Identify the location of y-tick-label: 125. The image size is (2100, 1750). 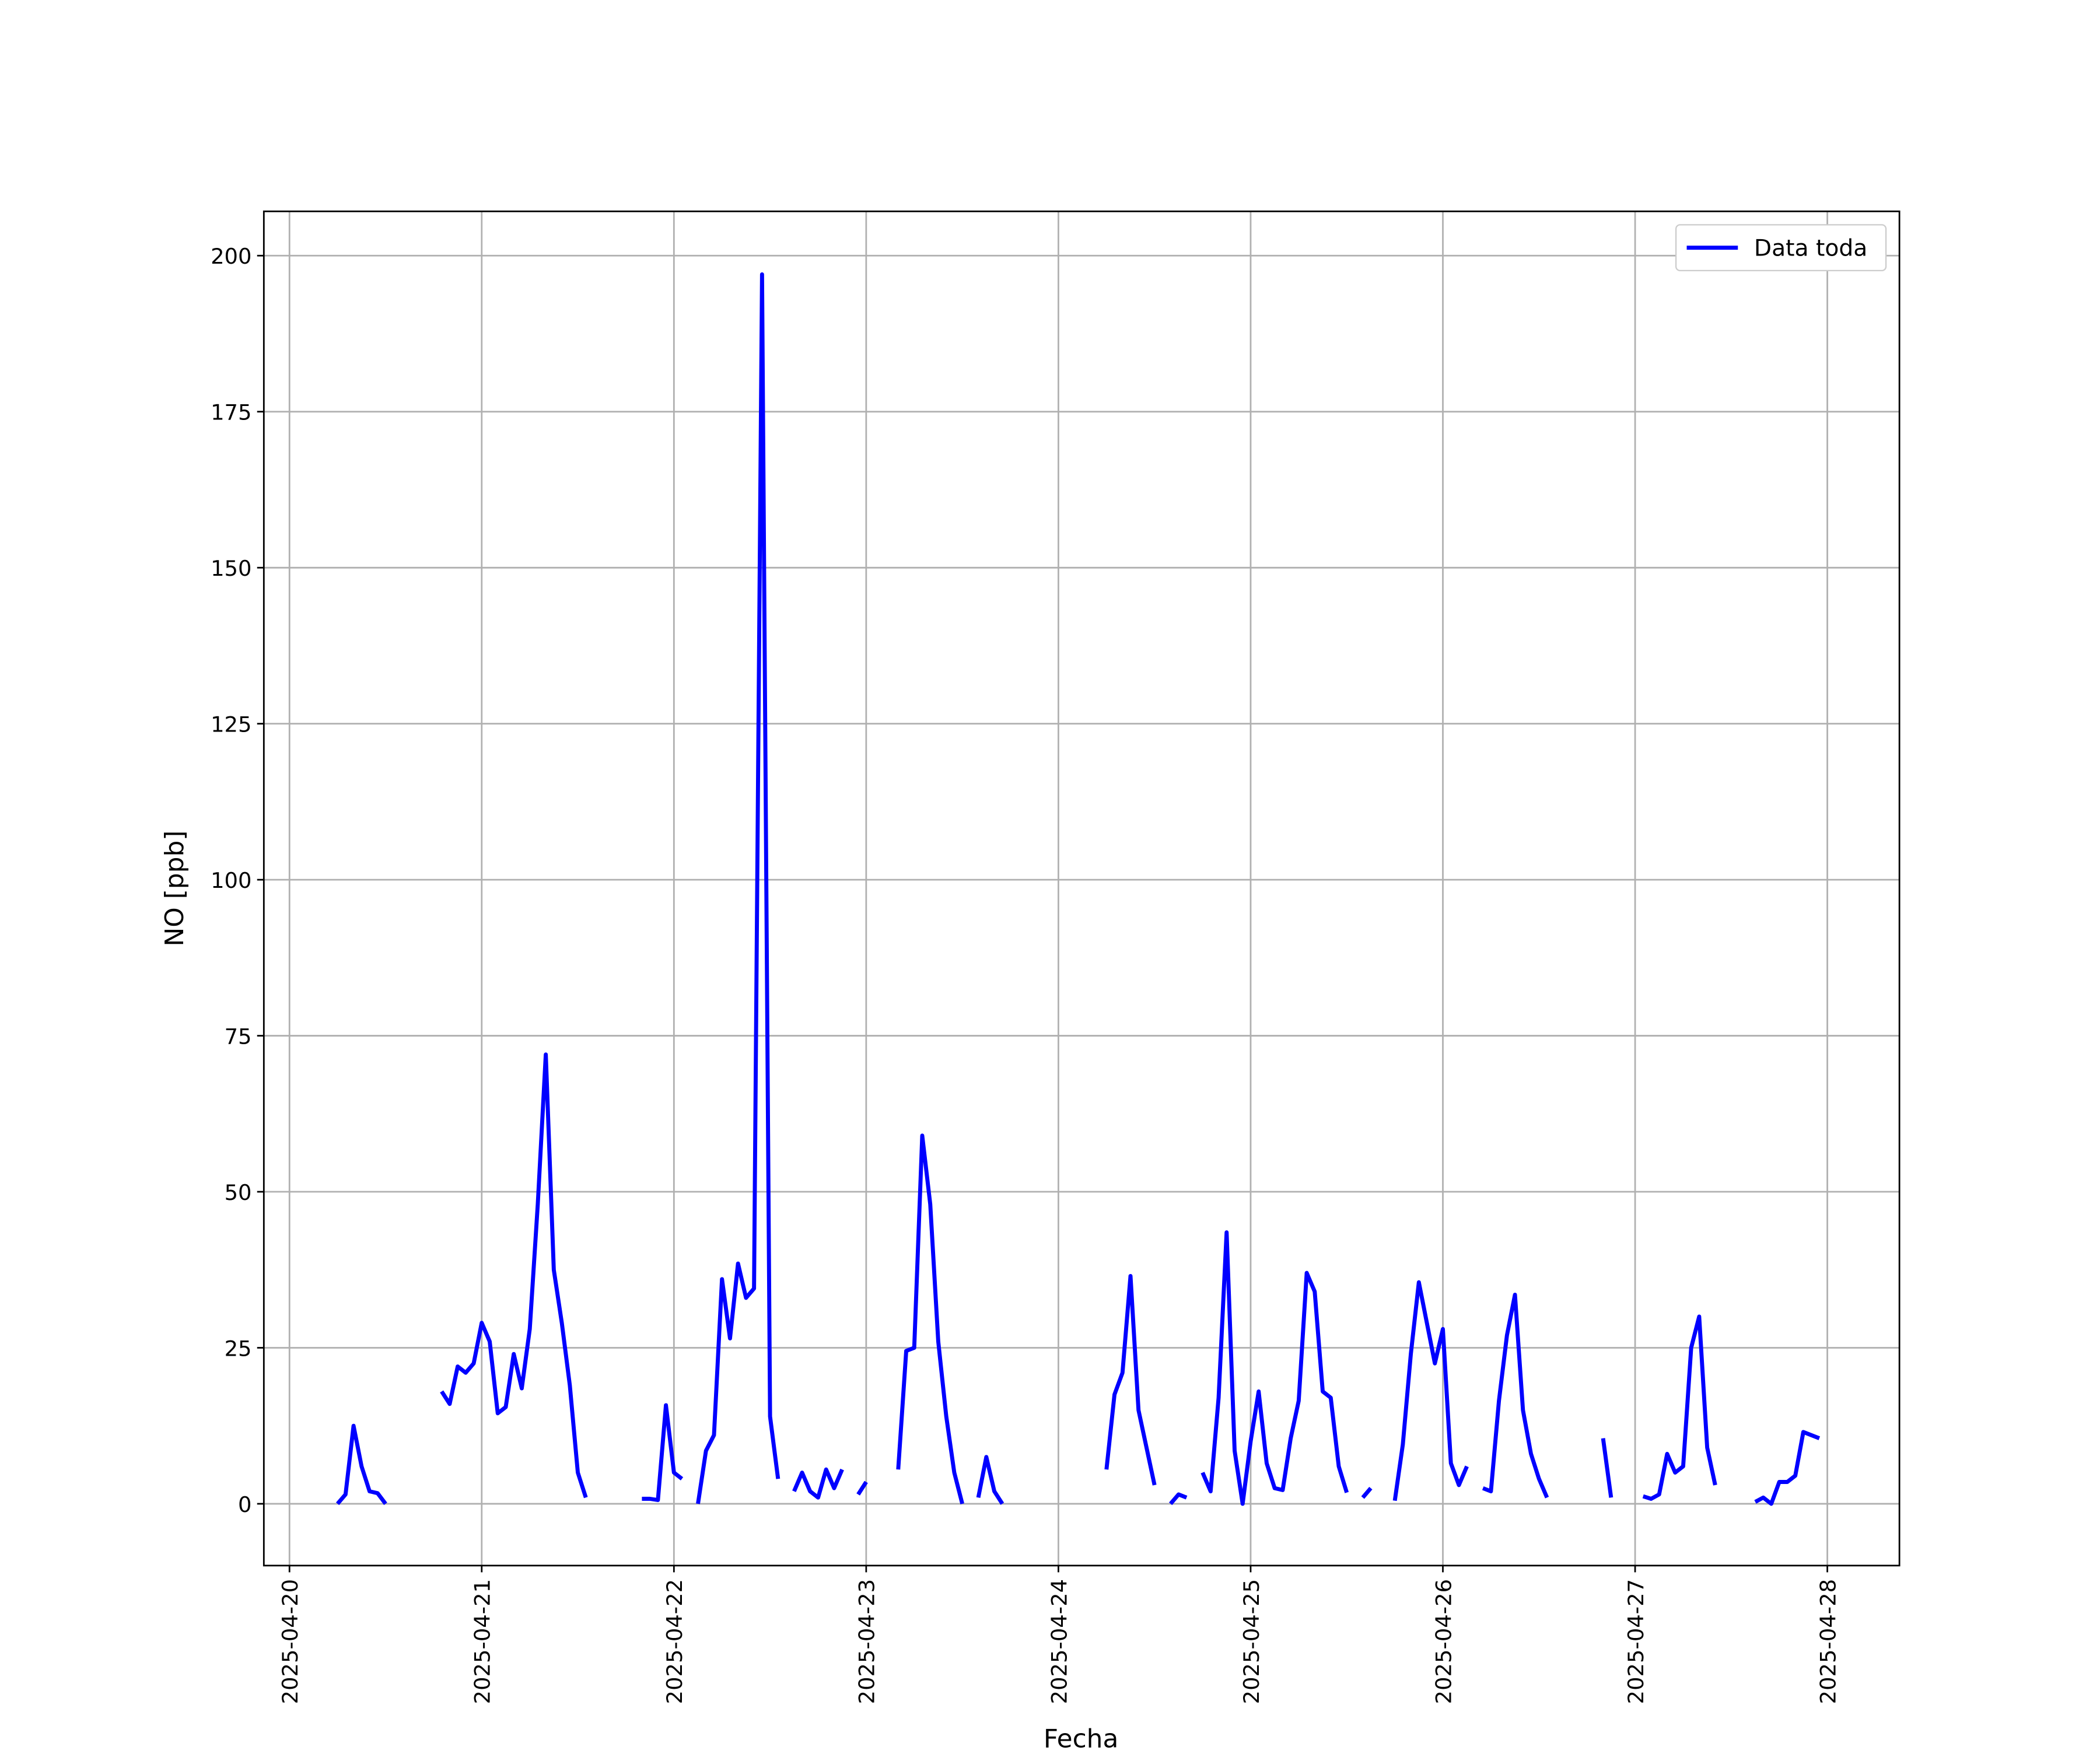
(231, 724).